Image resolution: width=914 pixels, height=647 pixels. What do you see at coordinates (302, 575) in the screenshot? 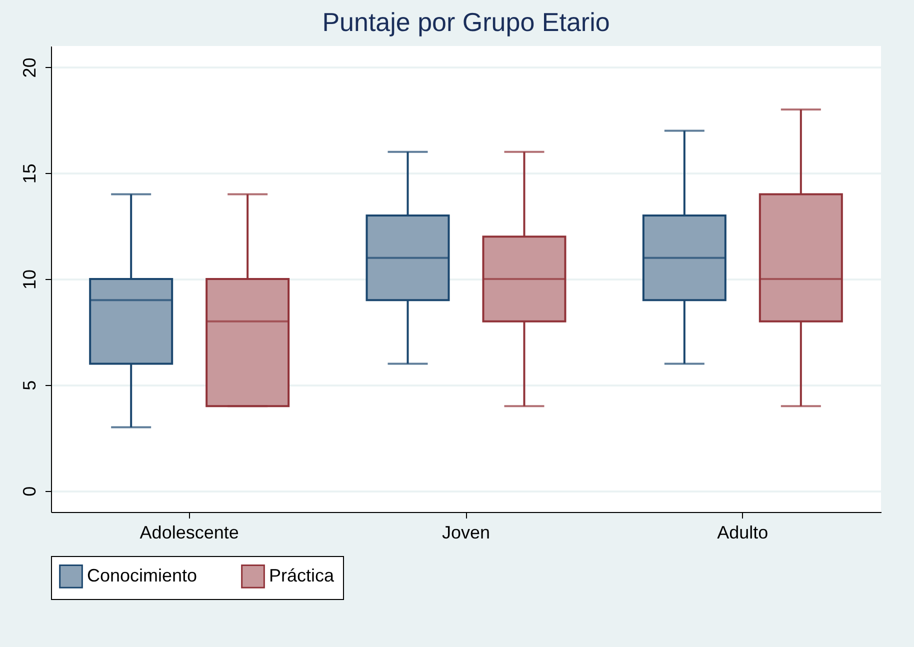
I see `legend-label: Práctica` at bounding box center [302, 575].